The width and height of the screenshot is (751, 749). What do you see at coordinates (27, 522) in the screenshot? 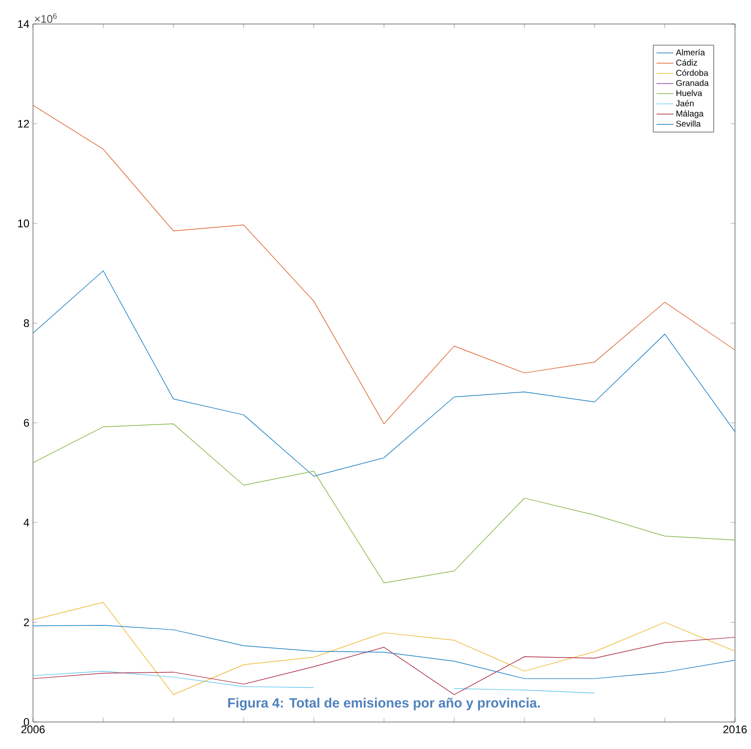
I see `y-tick-label: 4` at bounding box center [27, 522].